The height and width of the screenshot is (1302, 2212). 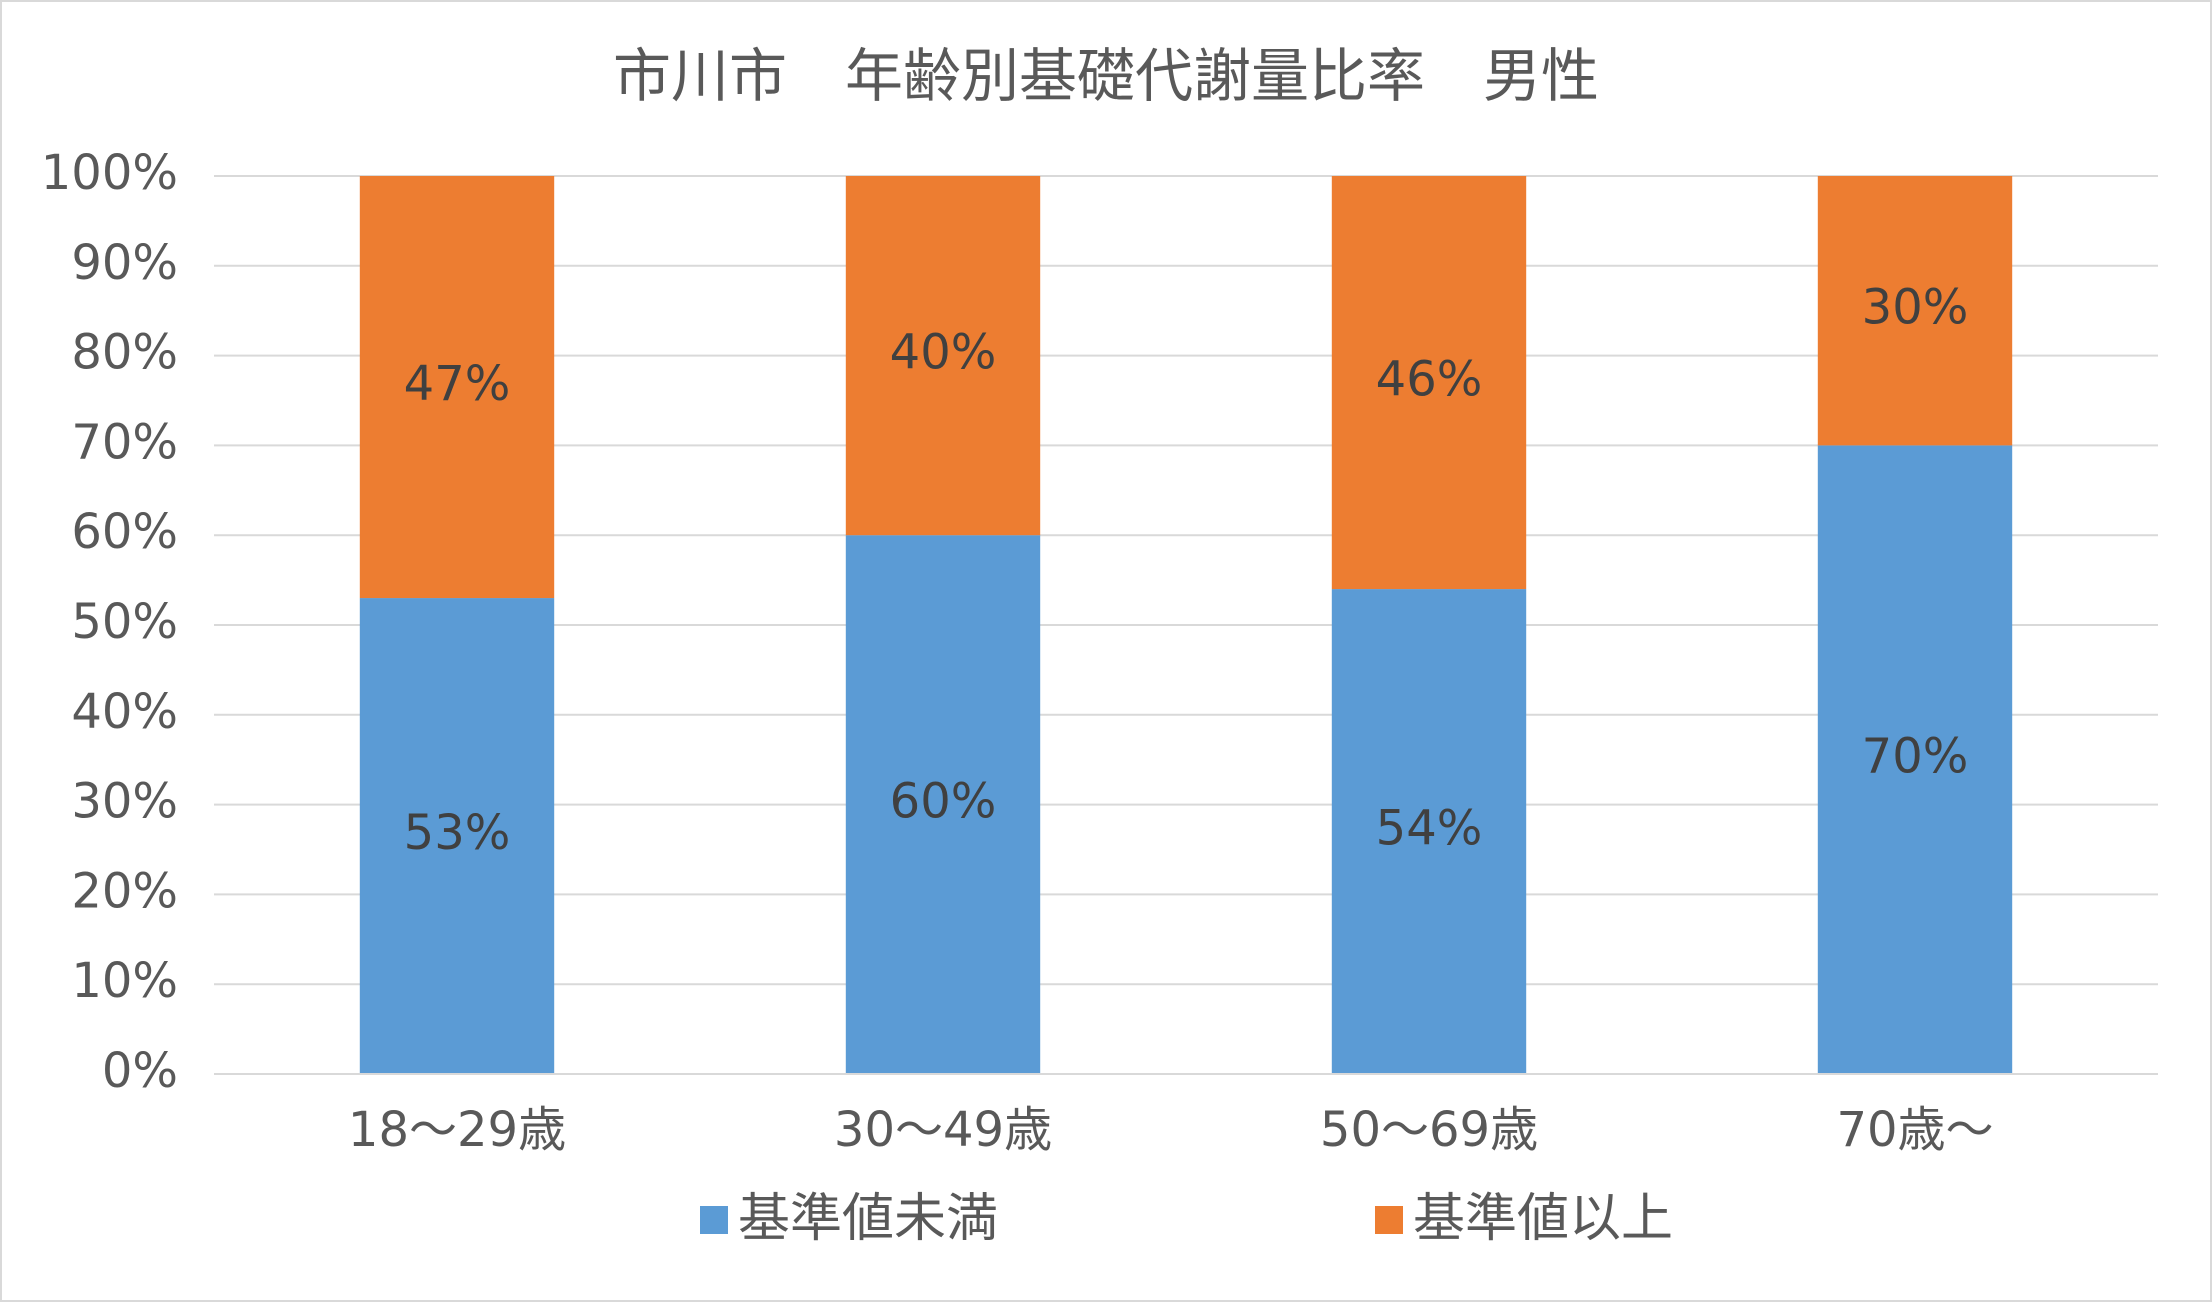 I want to click on y-tick-label: 20%, so click(x=124, y=891).